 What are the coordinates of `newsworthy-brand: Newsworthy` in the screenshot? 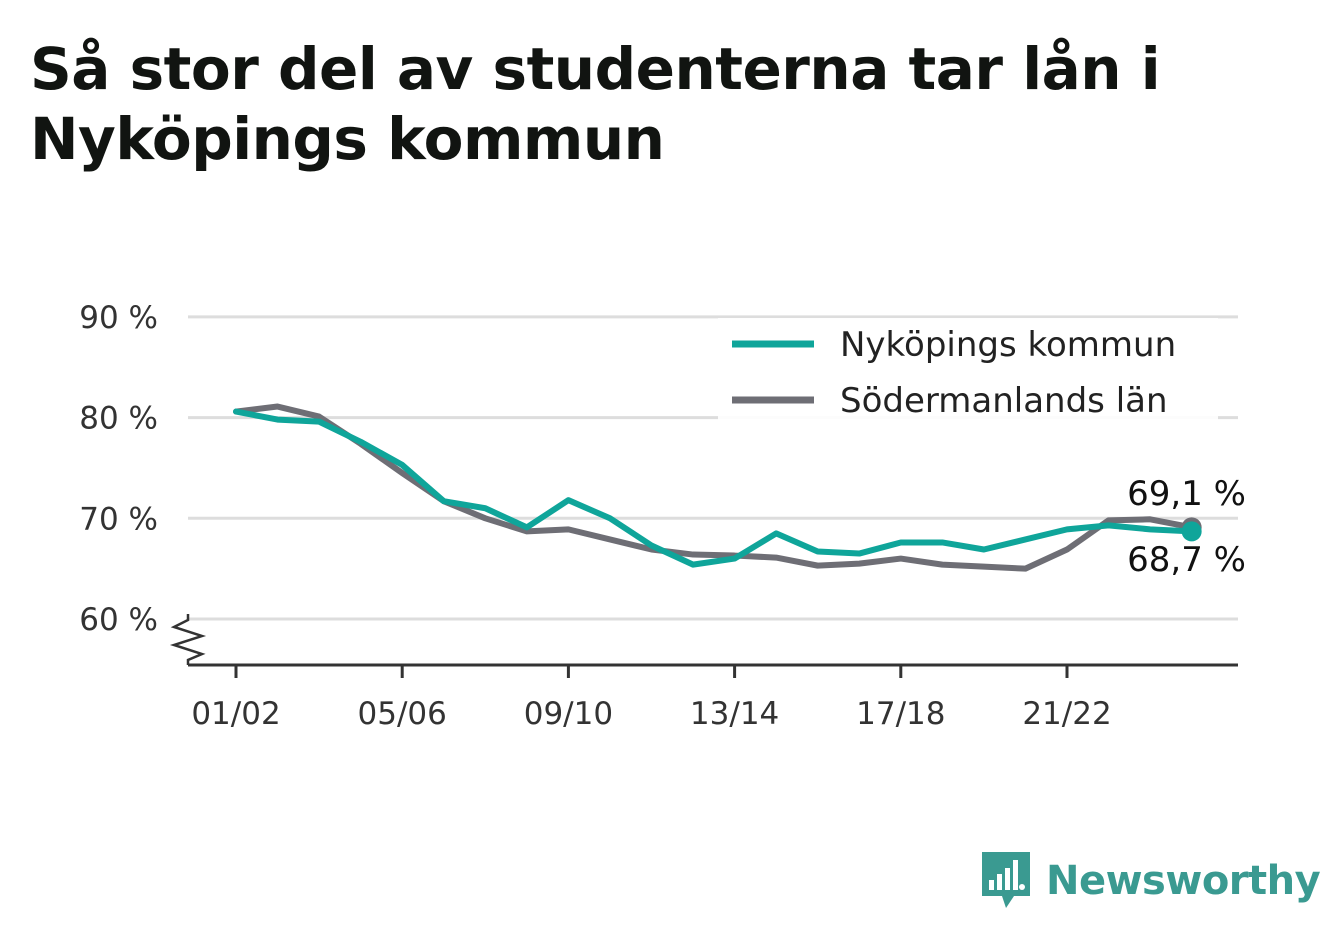 It's located at (1150, 881).